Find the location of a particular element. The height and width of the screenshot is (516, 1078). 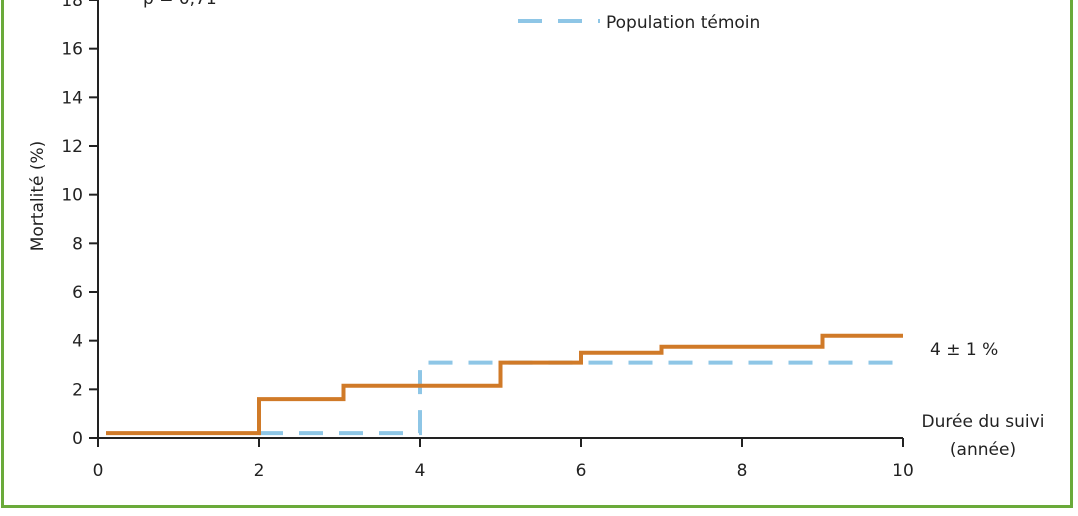

y-tick-label: 16 is located at coordinates (72, 50).